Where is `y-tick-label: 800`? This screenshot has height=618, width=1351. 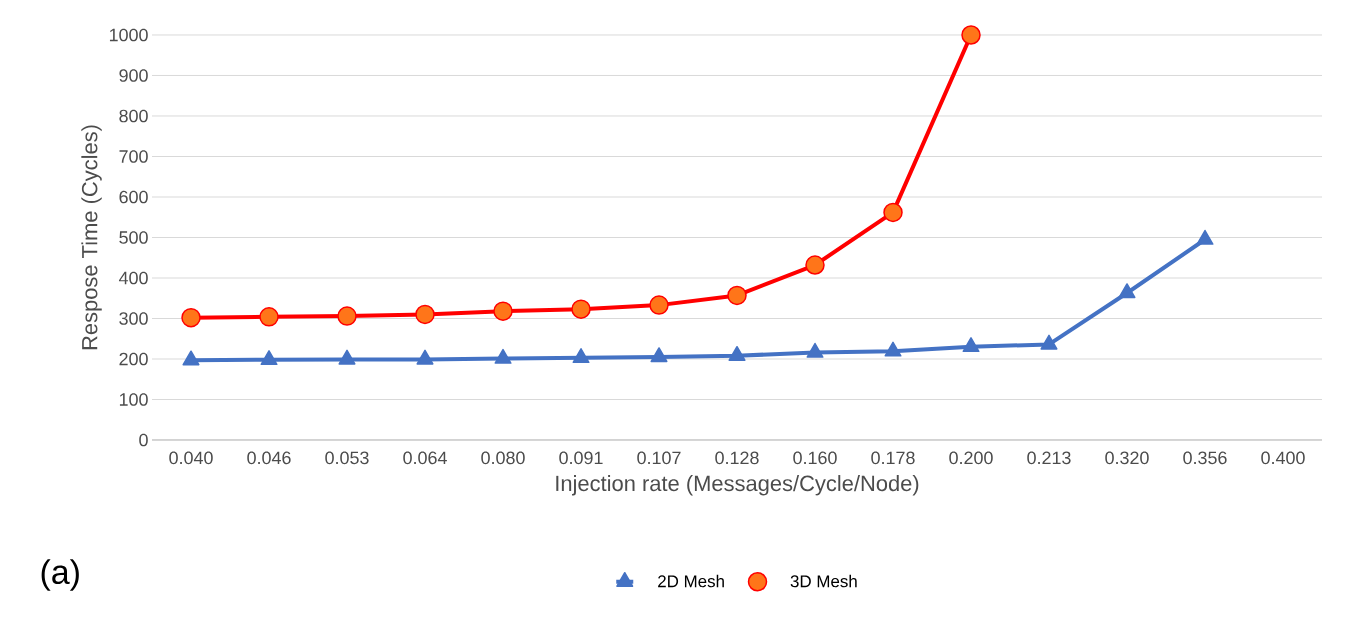 y-tick-label: 800 is located at coordinates (133, 116).